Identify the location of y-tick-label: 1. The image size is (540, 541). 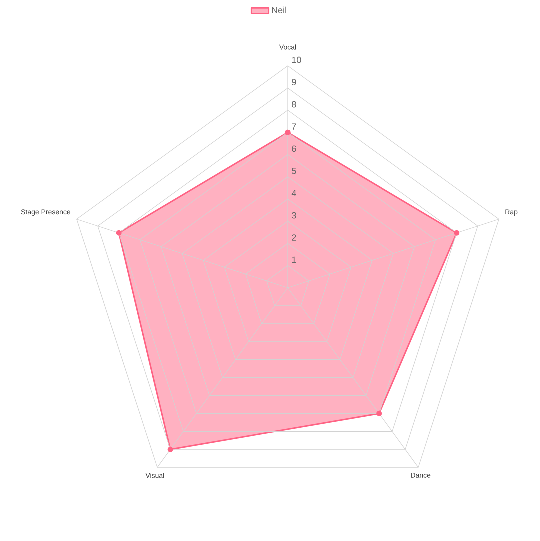
(294, 260).